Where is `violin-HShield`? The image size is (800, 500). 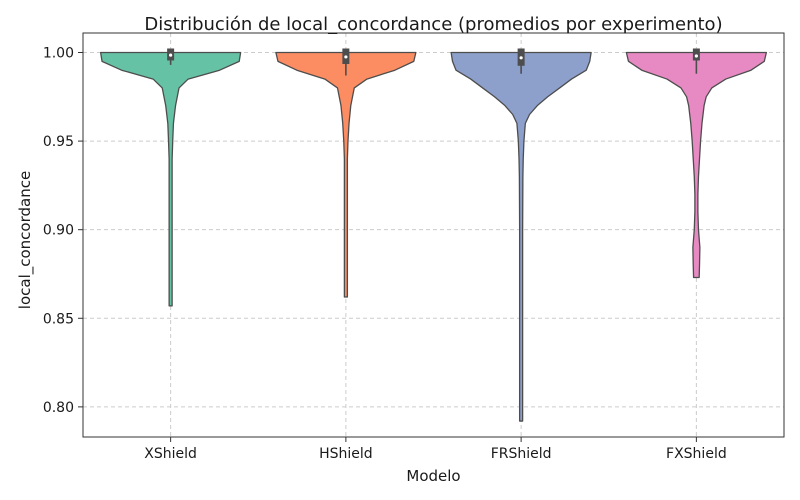
violin-HShield is located at coordinates (346, 174).